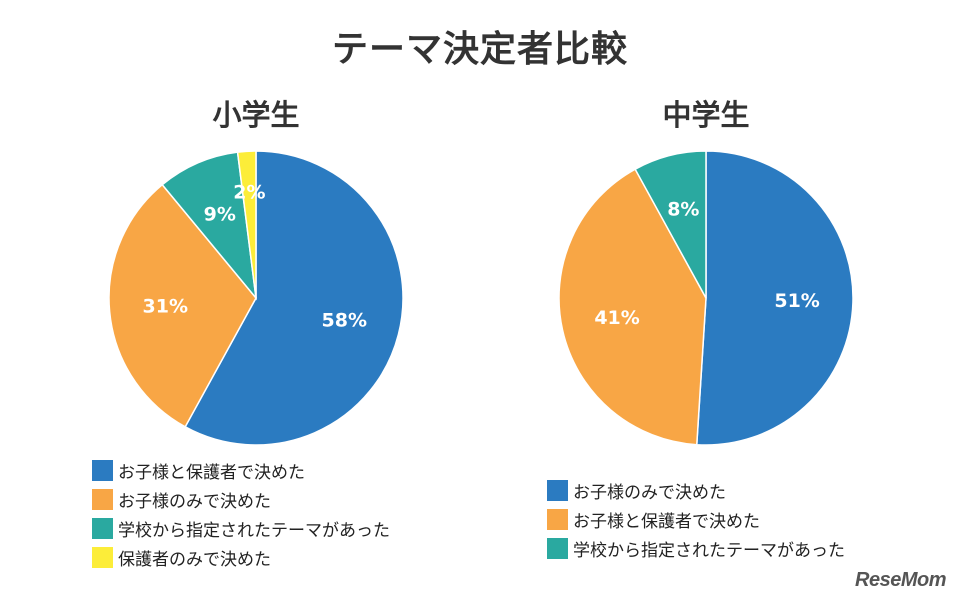  What do you see at coordinates (900, 580) in the screenshot?
I see `resemom-logo: ReseMom` at bounding box center [900, 580].